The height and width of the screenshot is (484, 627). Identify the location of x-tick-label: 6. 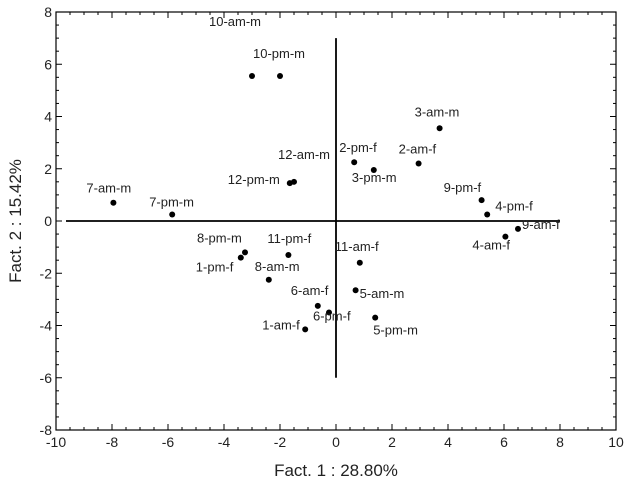
(504, 442).